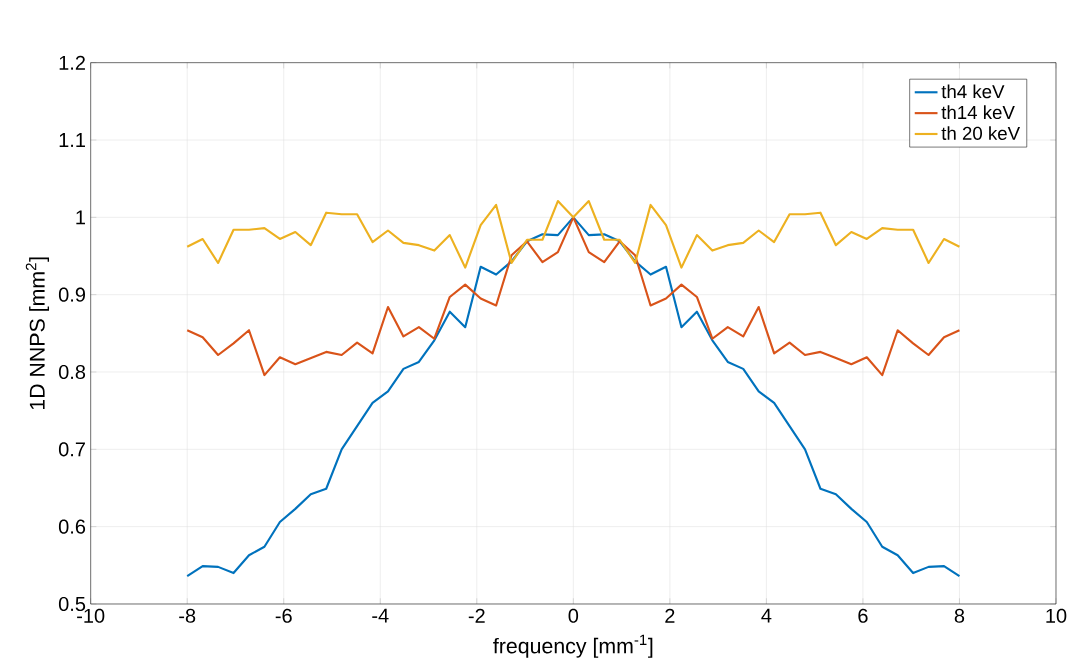  I want to click on y-tick-label: 1.1, so click(72, 140).